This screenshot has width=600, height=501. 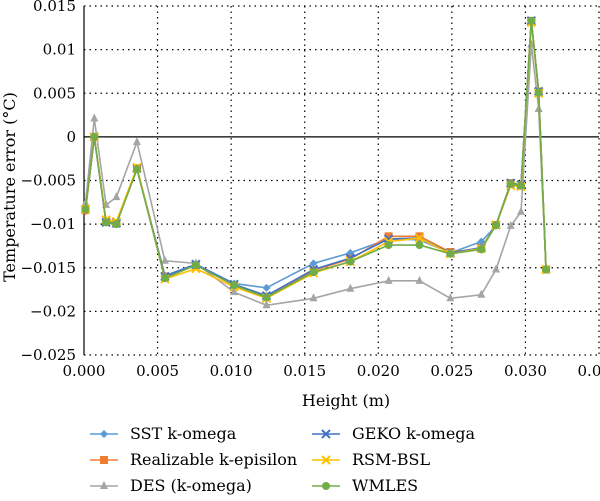 I want to click on y-tick-label: 0.005, so click(x=54, y=93).